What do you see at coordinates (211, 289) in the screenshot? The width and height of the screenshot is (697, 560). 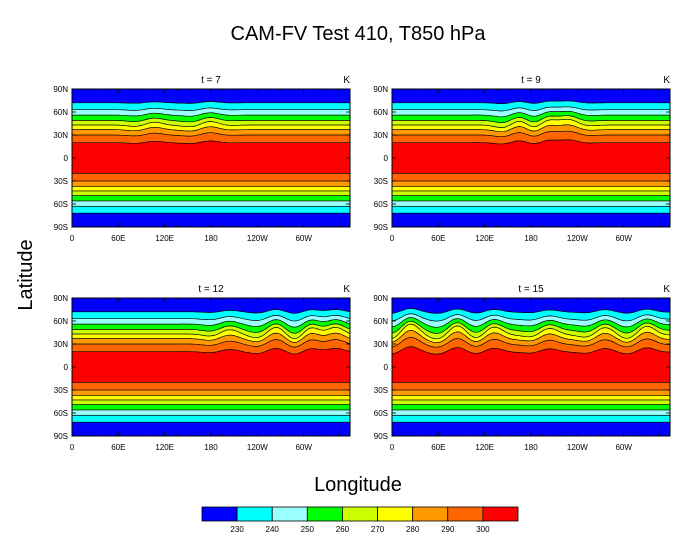 I see `panel-title: t = 12` at bounding box center [211, 289].